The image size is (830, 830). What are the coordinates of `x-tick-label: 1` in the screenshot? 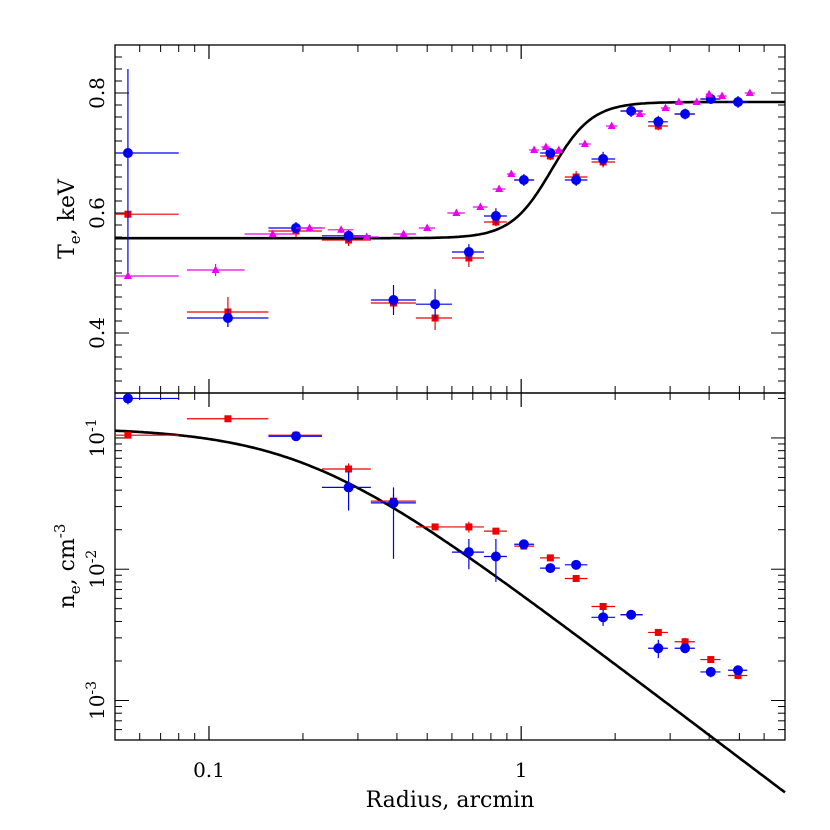 It's located at (521, 770).